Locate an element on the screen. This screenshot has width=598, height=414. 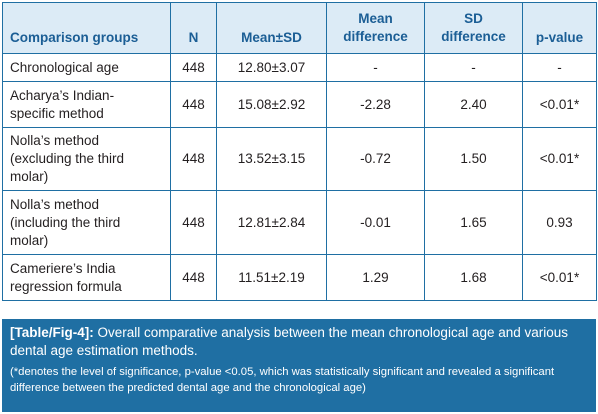
cell-mean-sd: 12.80±3.07 is located at coordinates (271, 67).